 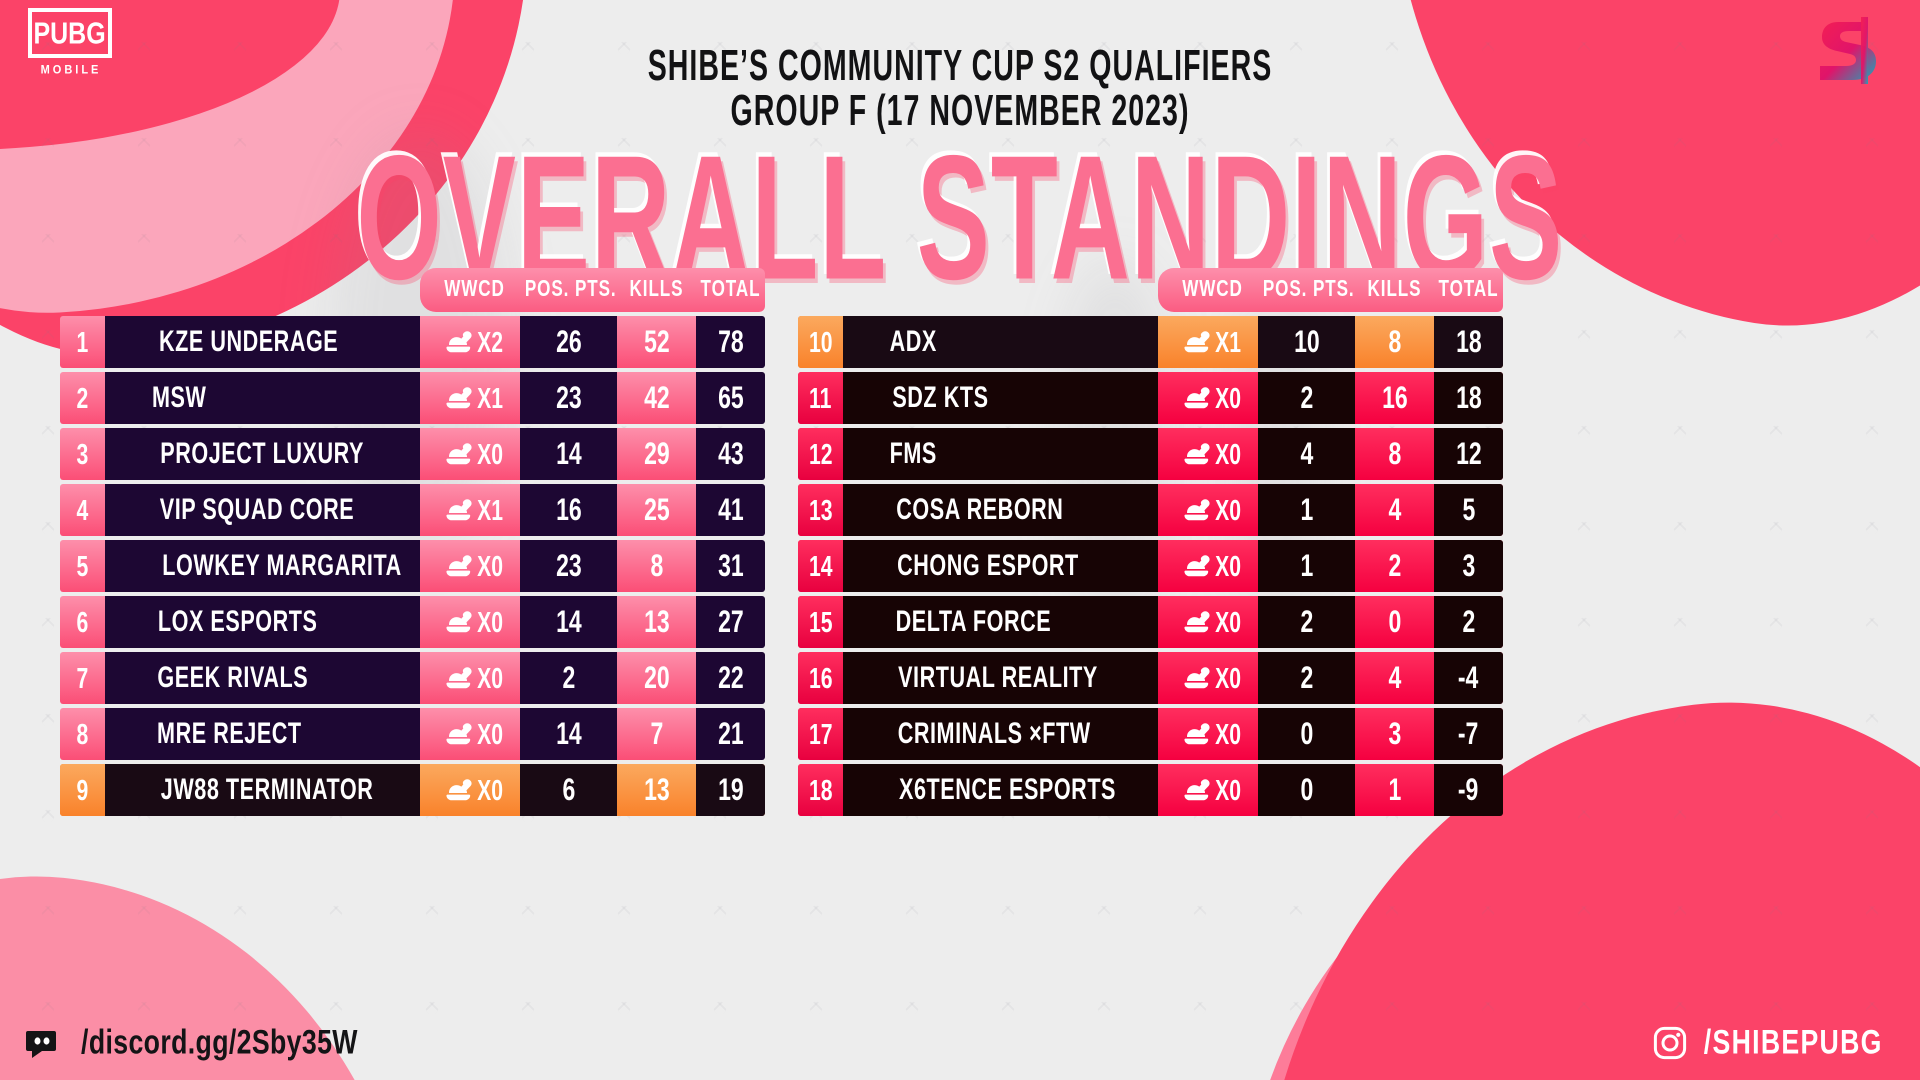 What do you see at coordinates (656, 398) in the screenshot?
I see `row-kills-cell: 42` at bounding box center [656, 398].